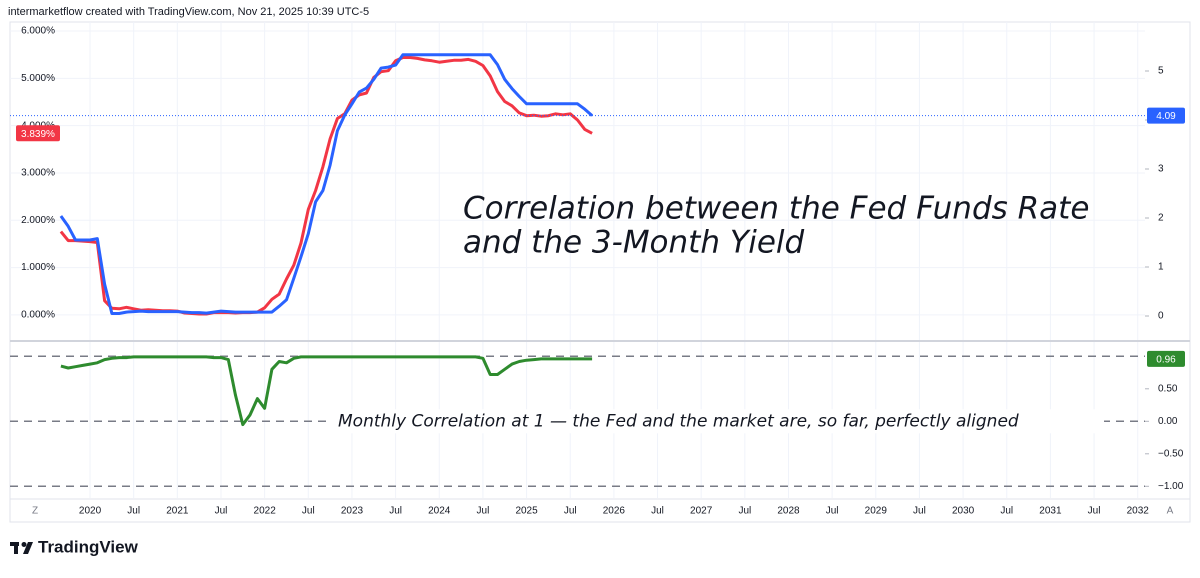 This screenshot has height=578, width=1200. Describe the element at coordinates (1161, 169) in the screenshot. I see `y2-tick-label: 3` at that location.